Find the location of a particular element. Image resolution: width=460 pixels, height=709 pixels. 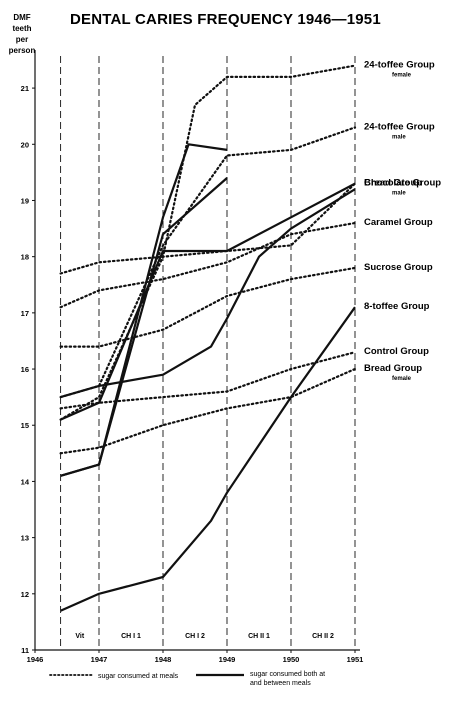

legend-solid-label-line: and between meals is located at coordinates (280, 683).